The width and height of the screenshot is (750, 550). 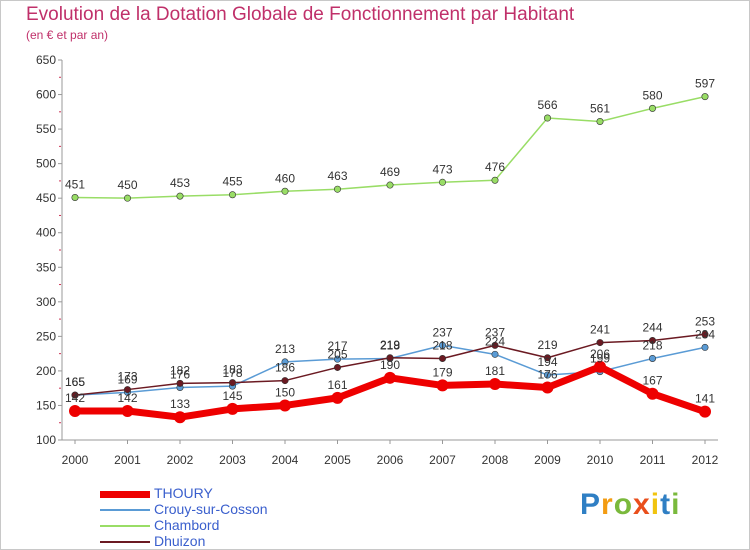 What do you see at coordinates (547, 105) in the screenshot?
I see `data-label: 566` at bounding box center [547, 105].